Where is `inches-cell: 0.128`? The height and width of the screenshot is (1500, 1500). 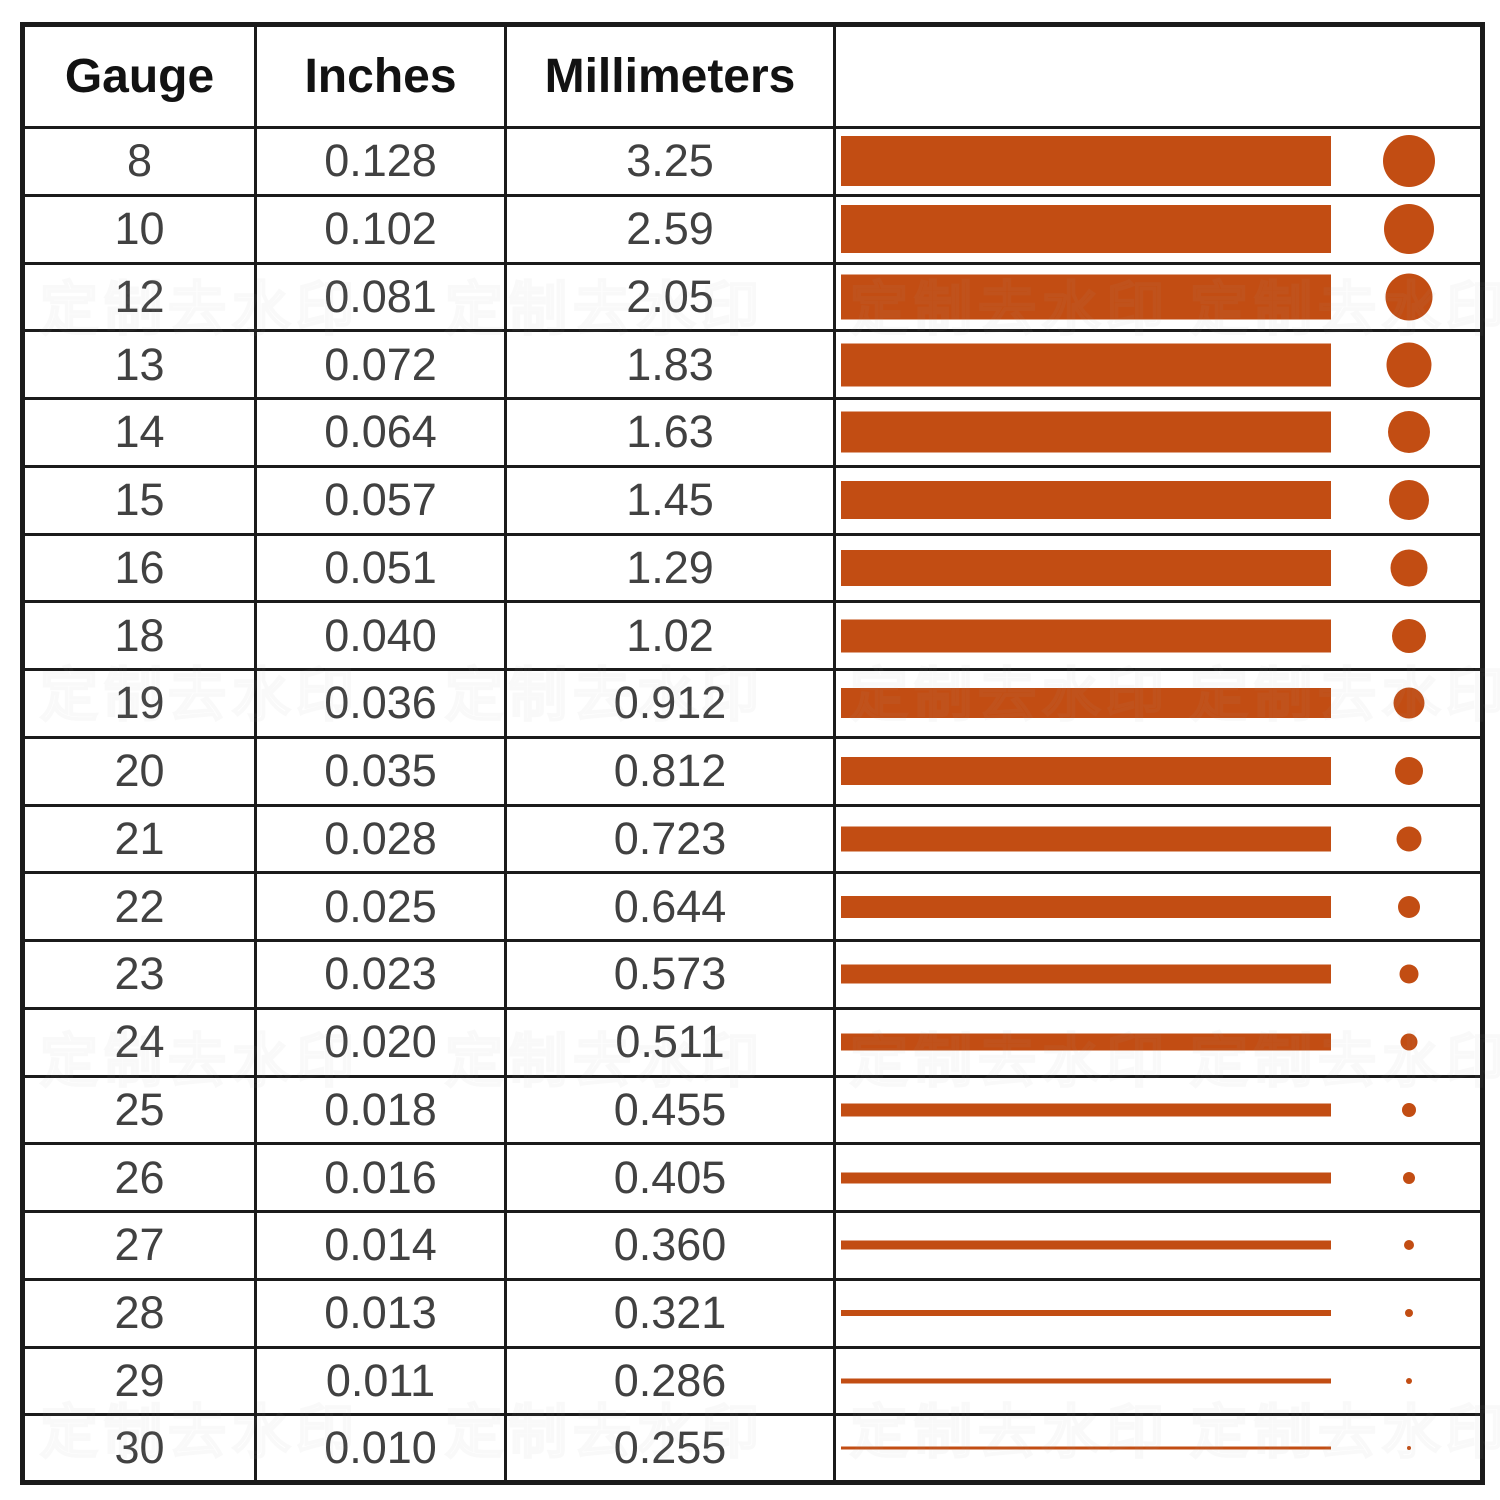
inches-cell: 0.128 is located at coordinates (380, 161).